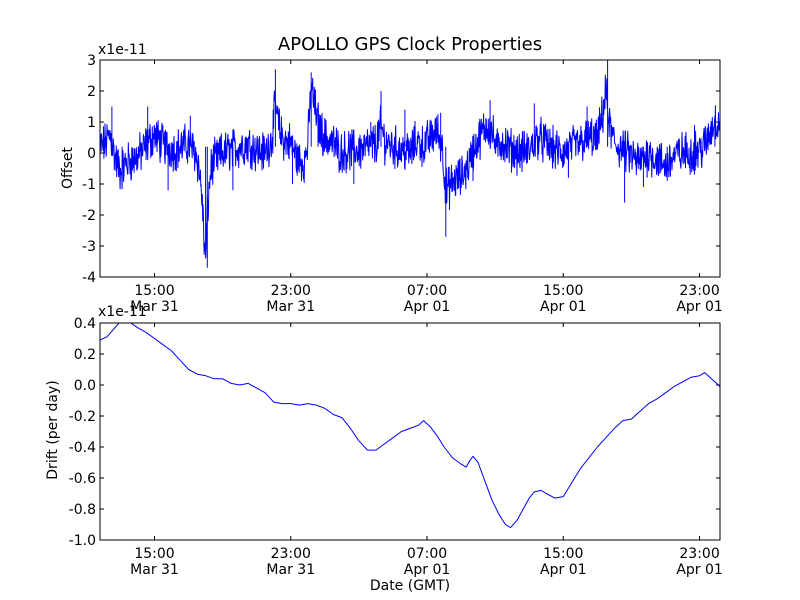 The width and height of the screenshot is (800, 600). What do you see at coordinates (82, 479) in the screenshot?
I see `drift-ytick-label: -0.6` at bounding box center [82, 479].